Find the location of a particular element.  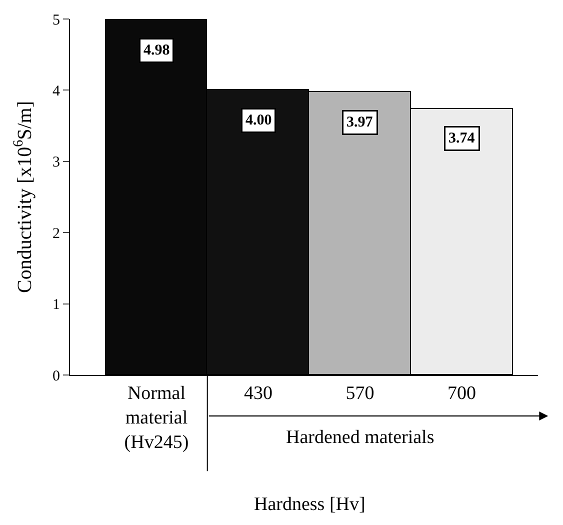

x-tick-label: Normal material (Hv245) is located at coordinates (156, 418).